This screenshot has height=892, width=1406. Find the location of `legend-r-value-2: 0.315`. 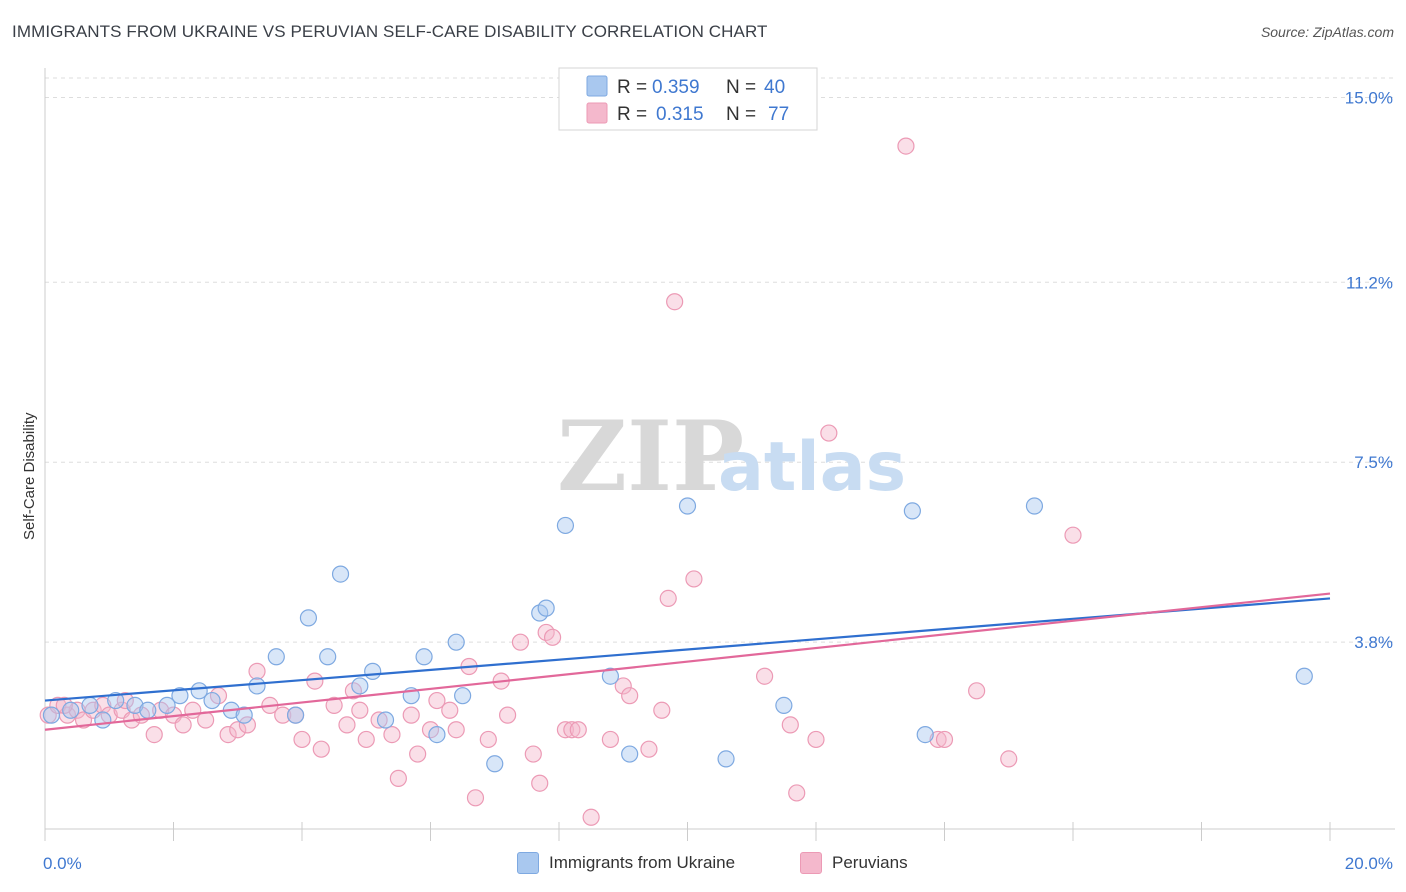

legend-r-value-2: 0.315 is located at coordinates (680, 114).